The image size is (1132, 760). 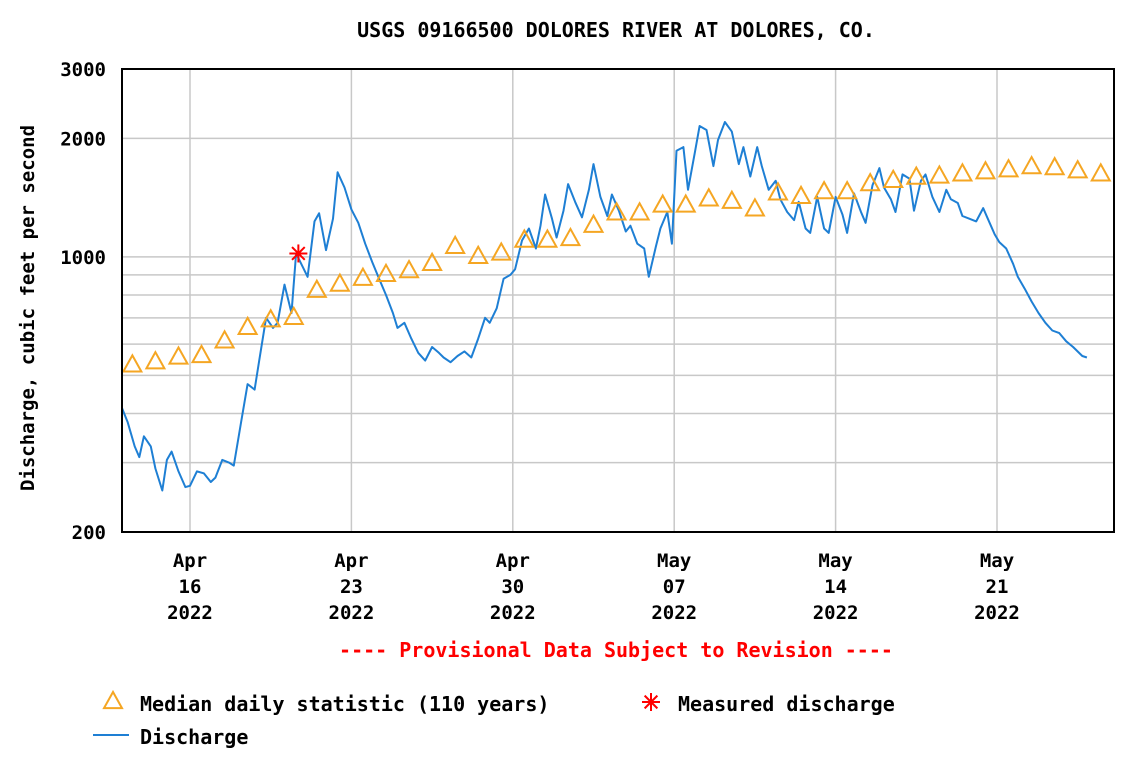 What do you see at coordinates (113, 699) in the screenshot?
I see `legend-triangle-icon` at bounding box center [113, 699].